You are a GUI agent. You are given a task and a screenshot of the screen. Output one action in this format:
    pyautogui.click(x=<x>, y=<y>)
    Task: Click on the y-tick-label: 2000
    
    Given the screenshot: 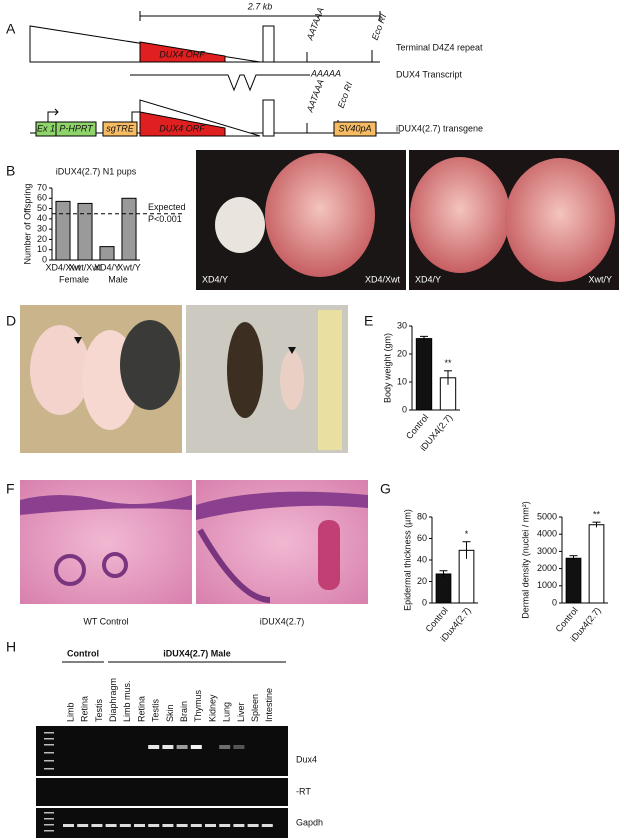 What is the action you would take?
    pyautogui.click(x=547, y=568)
    